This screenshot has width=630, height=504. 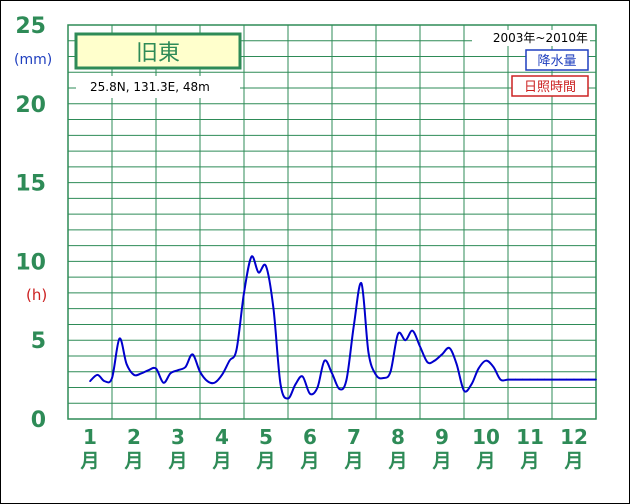 What do you see at coordinates (486, 437) in the screenshot?
I see `x-tick-label: 10` at bounding box center [486, 437].